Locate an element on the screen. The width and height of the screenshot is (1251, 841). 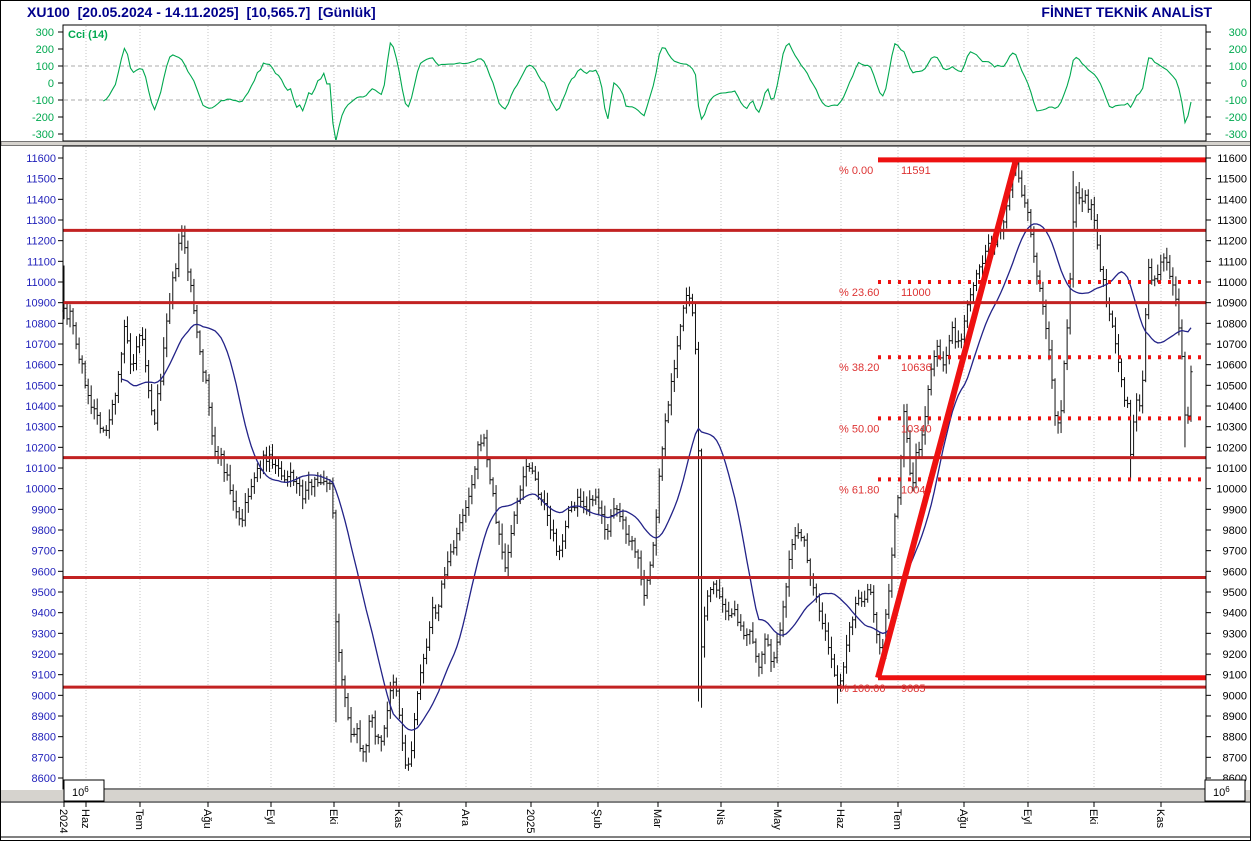
svg-text: -200 is located at coordinates (1236, 118).